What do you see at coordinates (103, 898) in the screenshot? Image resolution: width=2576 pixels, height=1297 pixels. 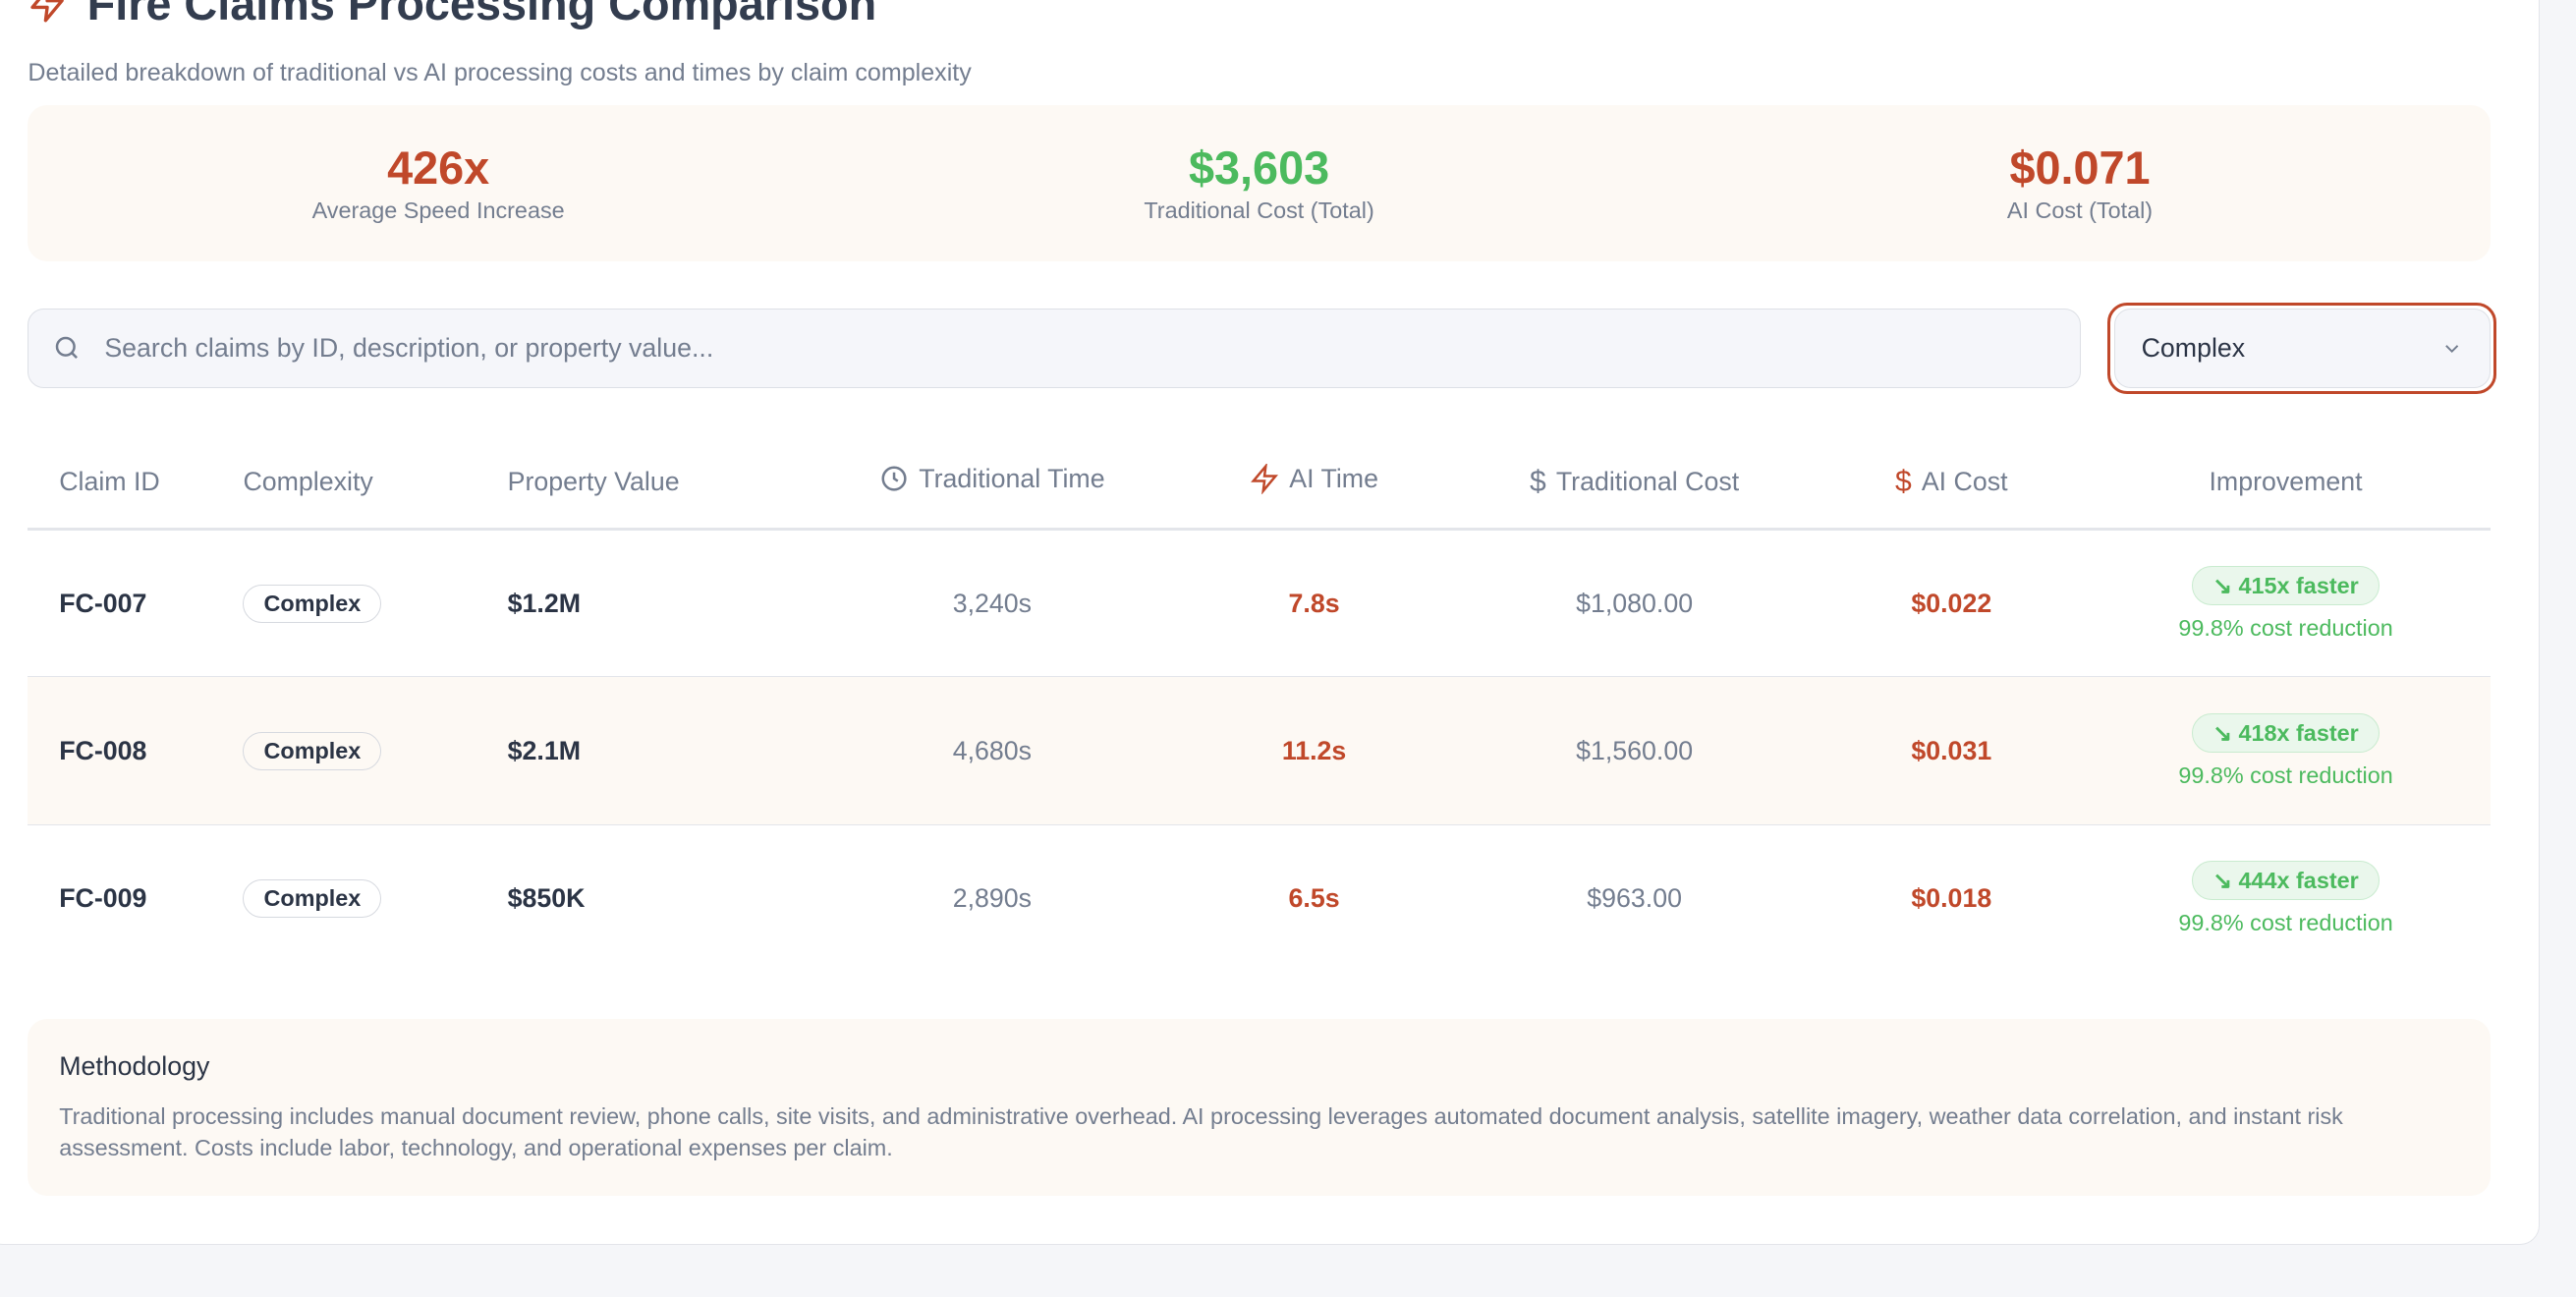 I see `claim-id: FC-009` at bounding box center [103, 898].